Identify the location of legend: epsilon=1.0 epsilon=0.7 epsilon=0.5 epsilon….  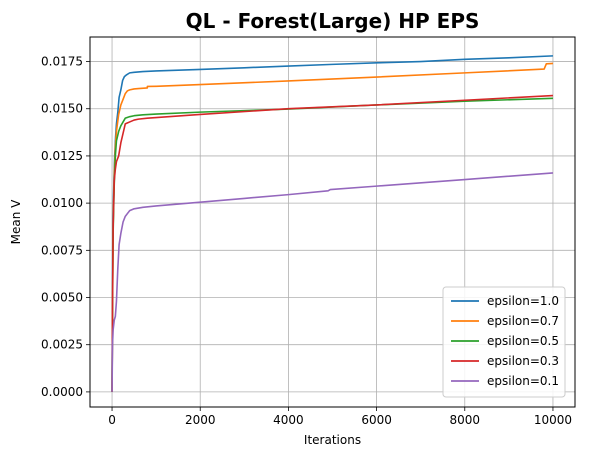
(504, 342).